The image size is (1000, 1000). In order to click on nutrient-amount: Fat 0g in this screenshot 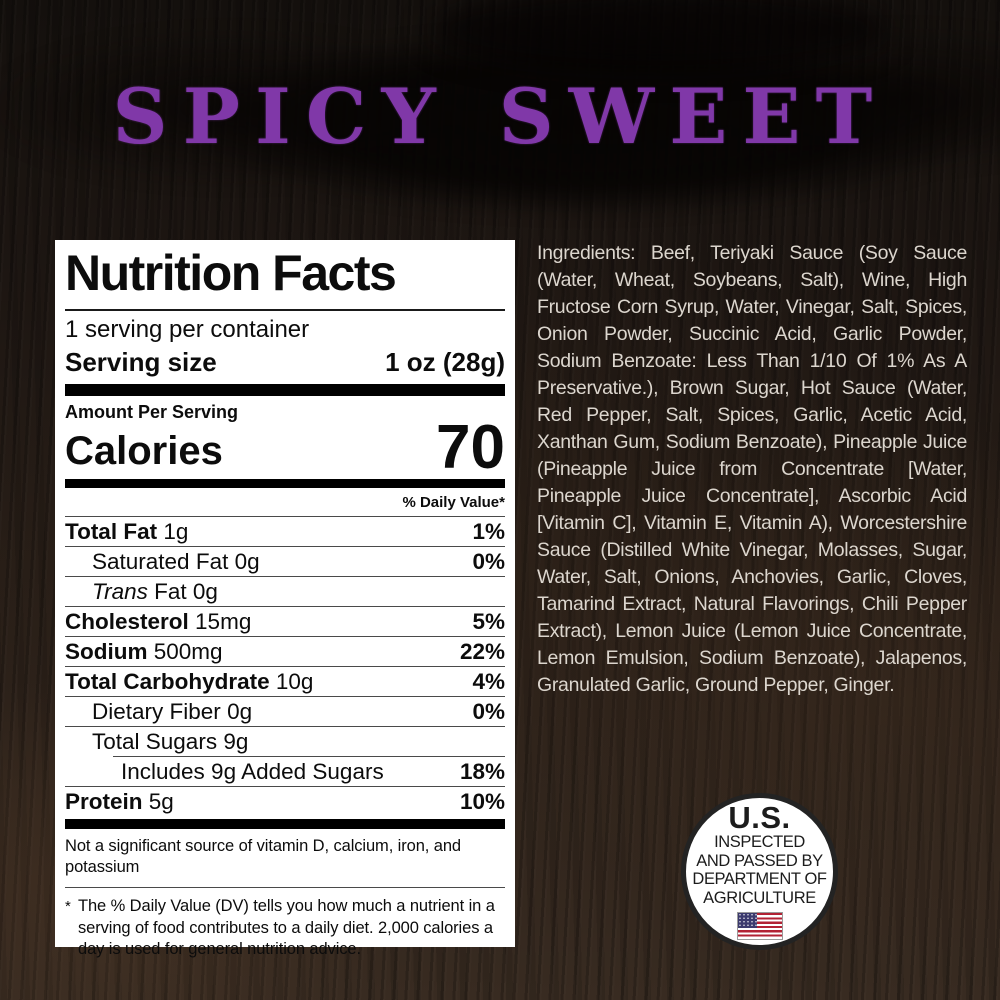, I will do `click(186, 591)`.